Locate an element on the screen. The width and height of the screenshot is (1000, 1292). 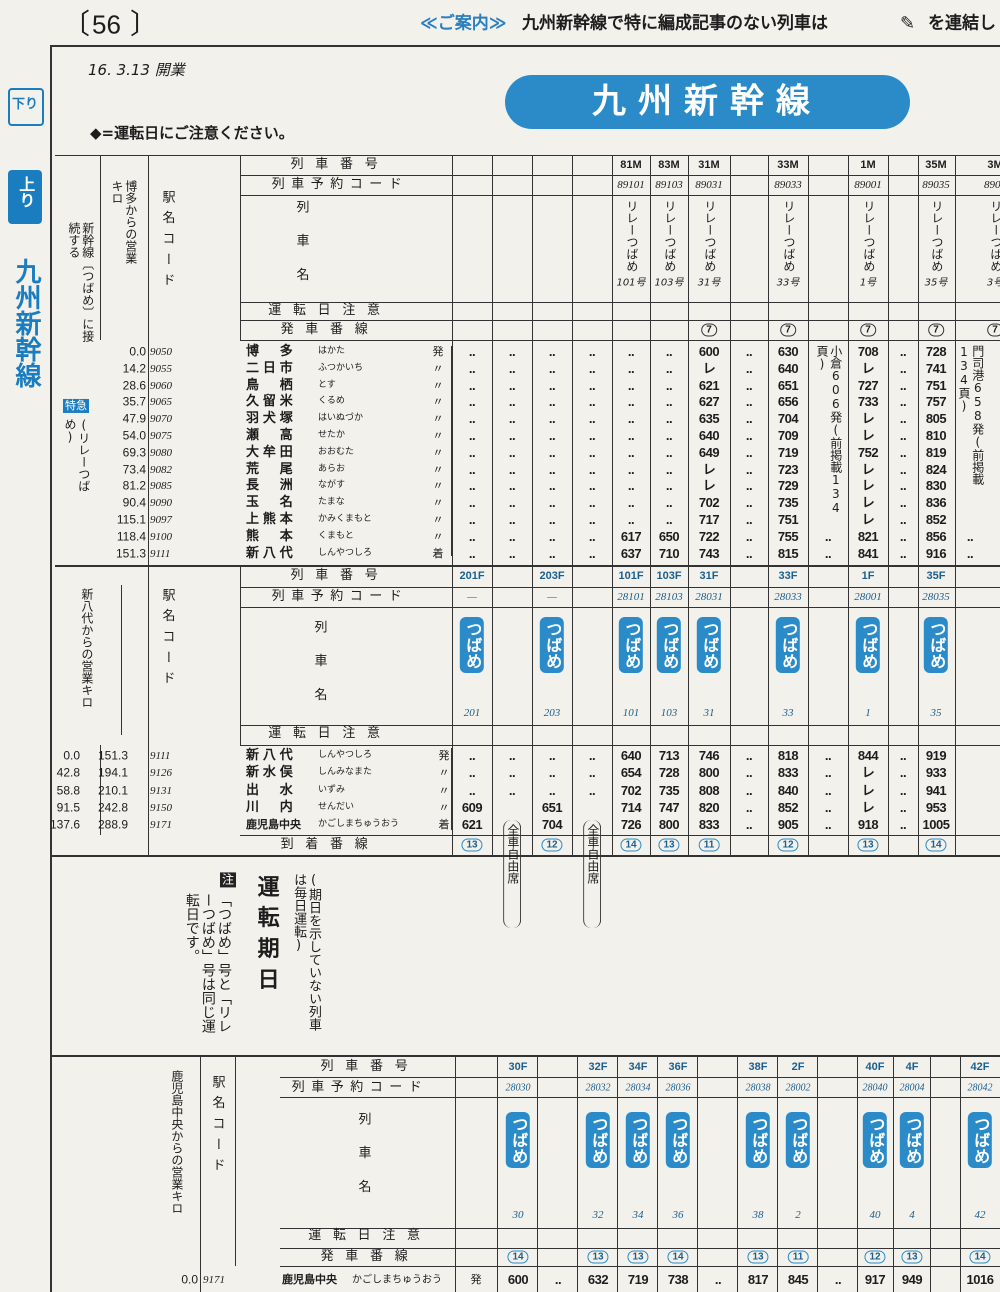
station-name: 鳥栖 is located at coordinates (280, 385).